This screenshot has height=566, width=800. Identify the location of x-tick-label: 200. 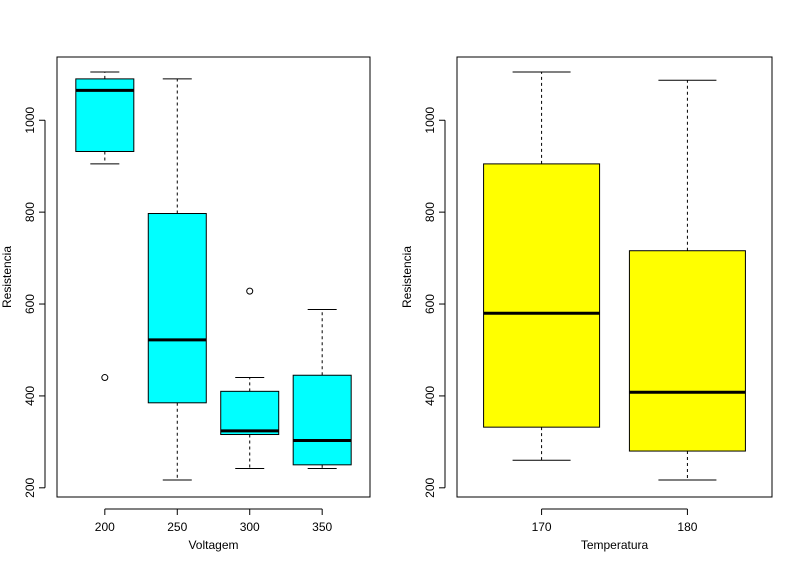
(105, 527).